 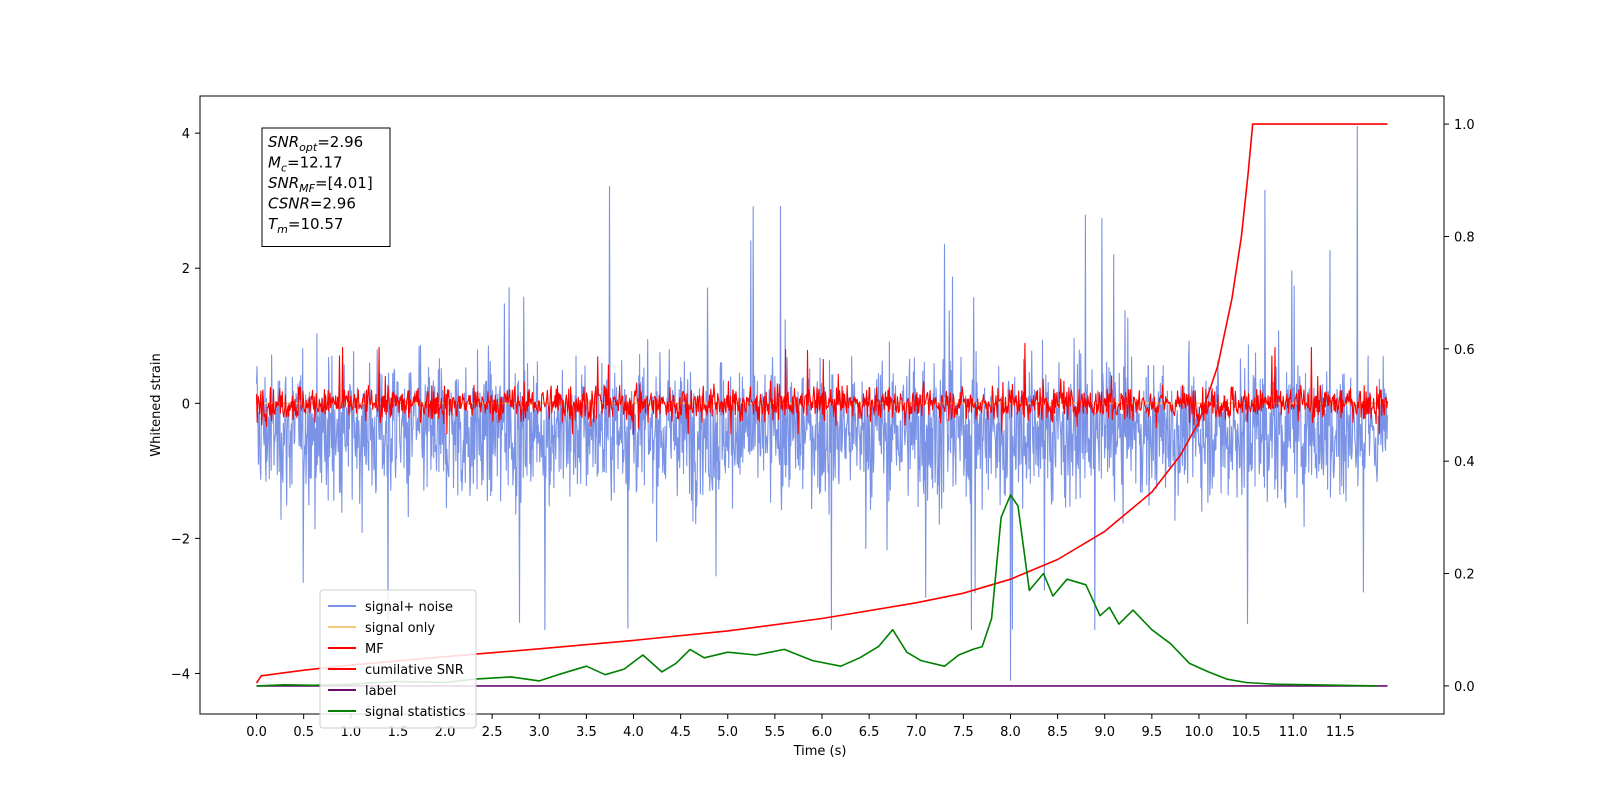 I want to click on annotation-line: Tm=10.57, so click(x=305, y=225).